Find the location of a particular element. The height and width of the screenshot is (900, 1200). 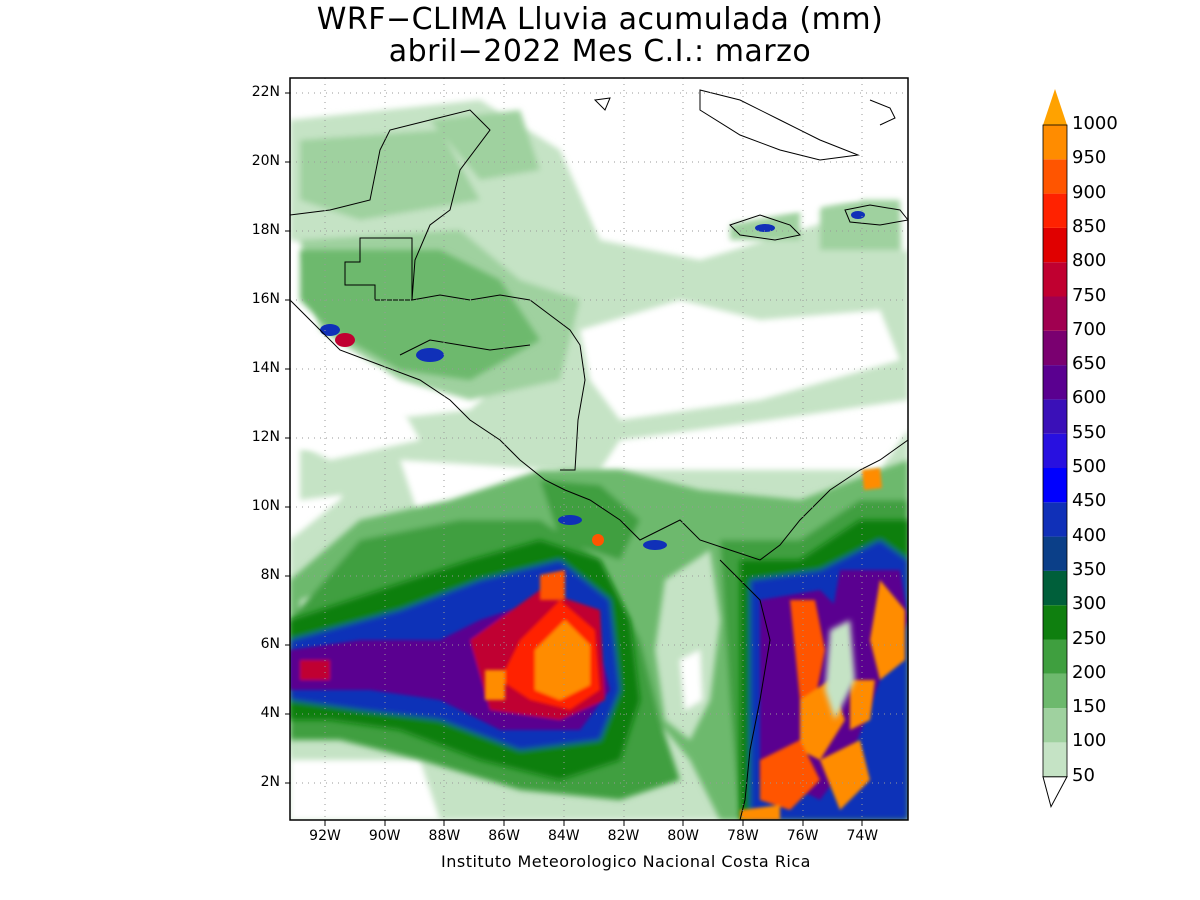

colorbar-lower-arrow is located at coordinates (1055, 792).